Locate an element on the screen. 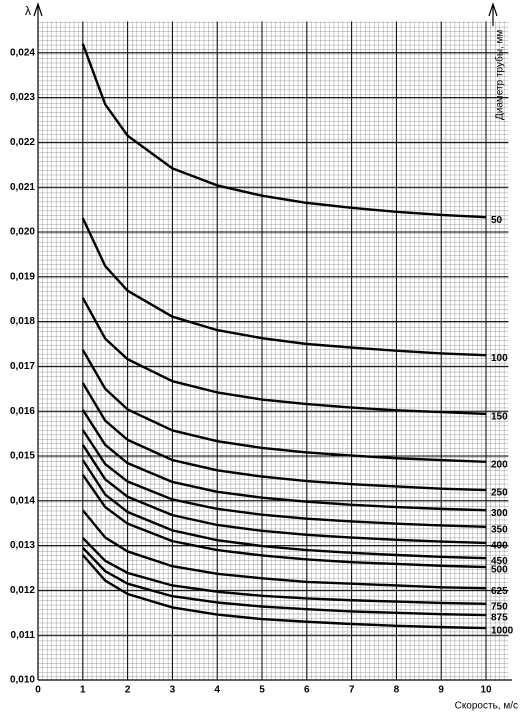 The image size is (528, 714). y-tick-label: 0,019 is located at coordinates (22, 276).